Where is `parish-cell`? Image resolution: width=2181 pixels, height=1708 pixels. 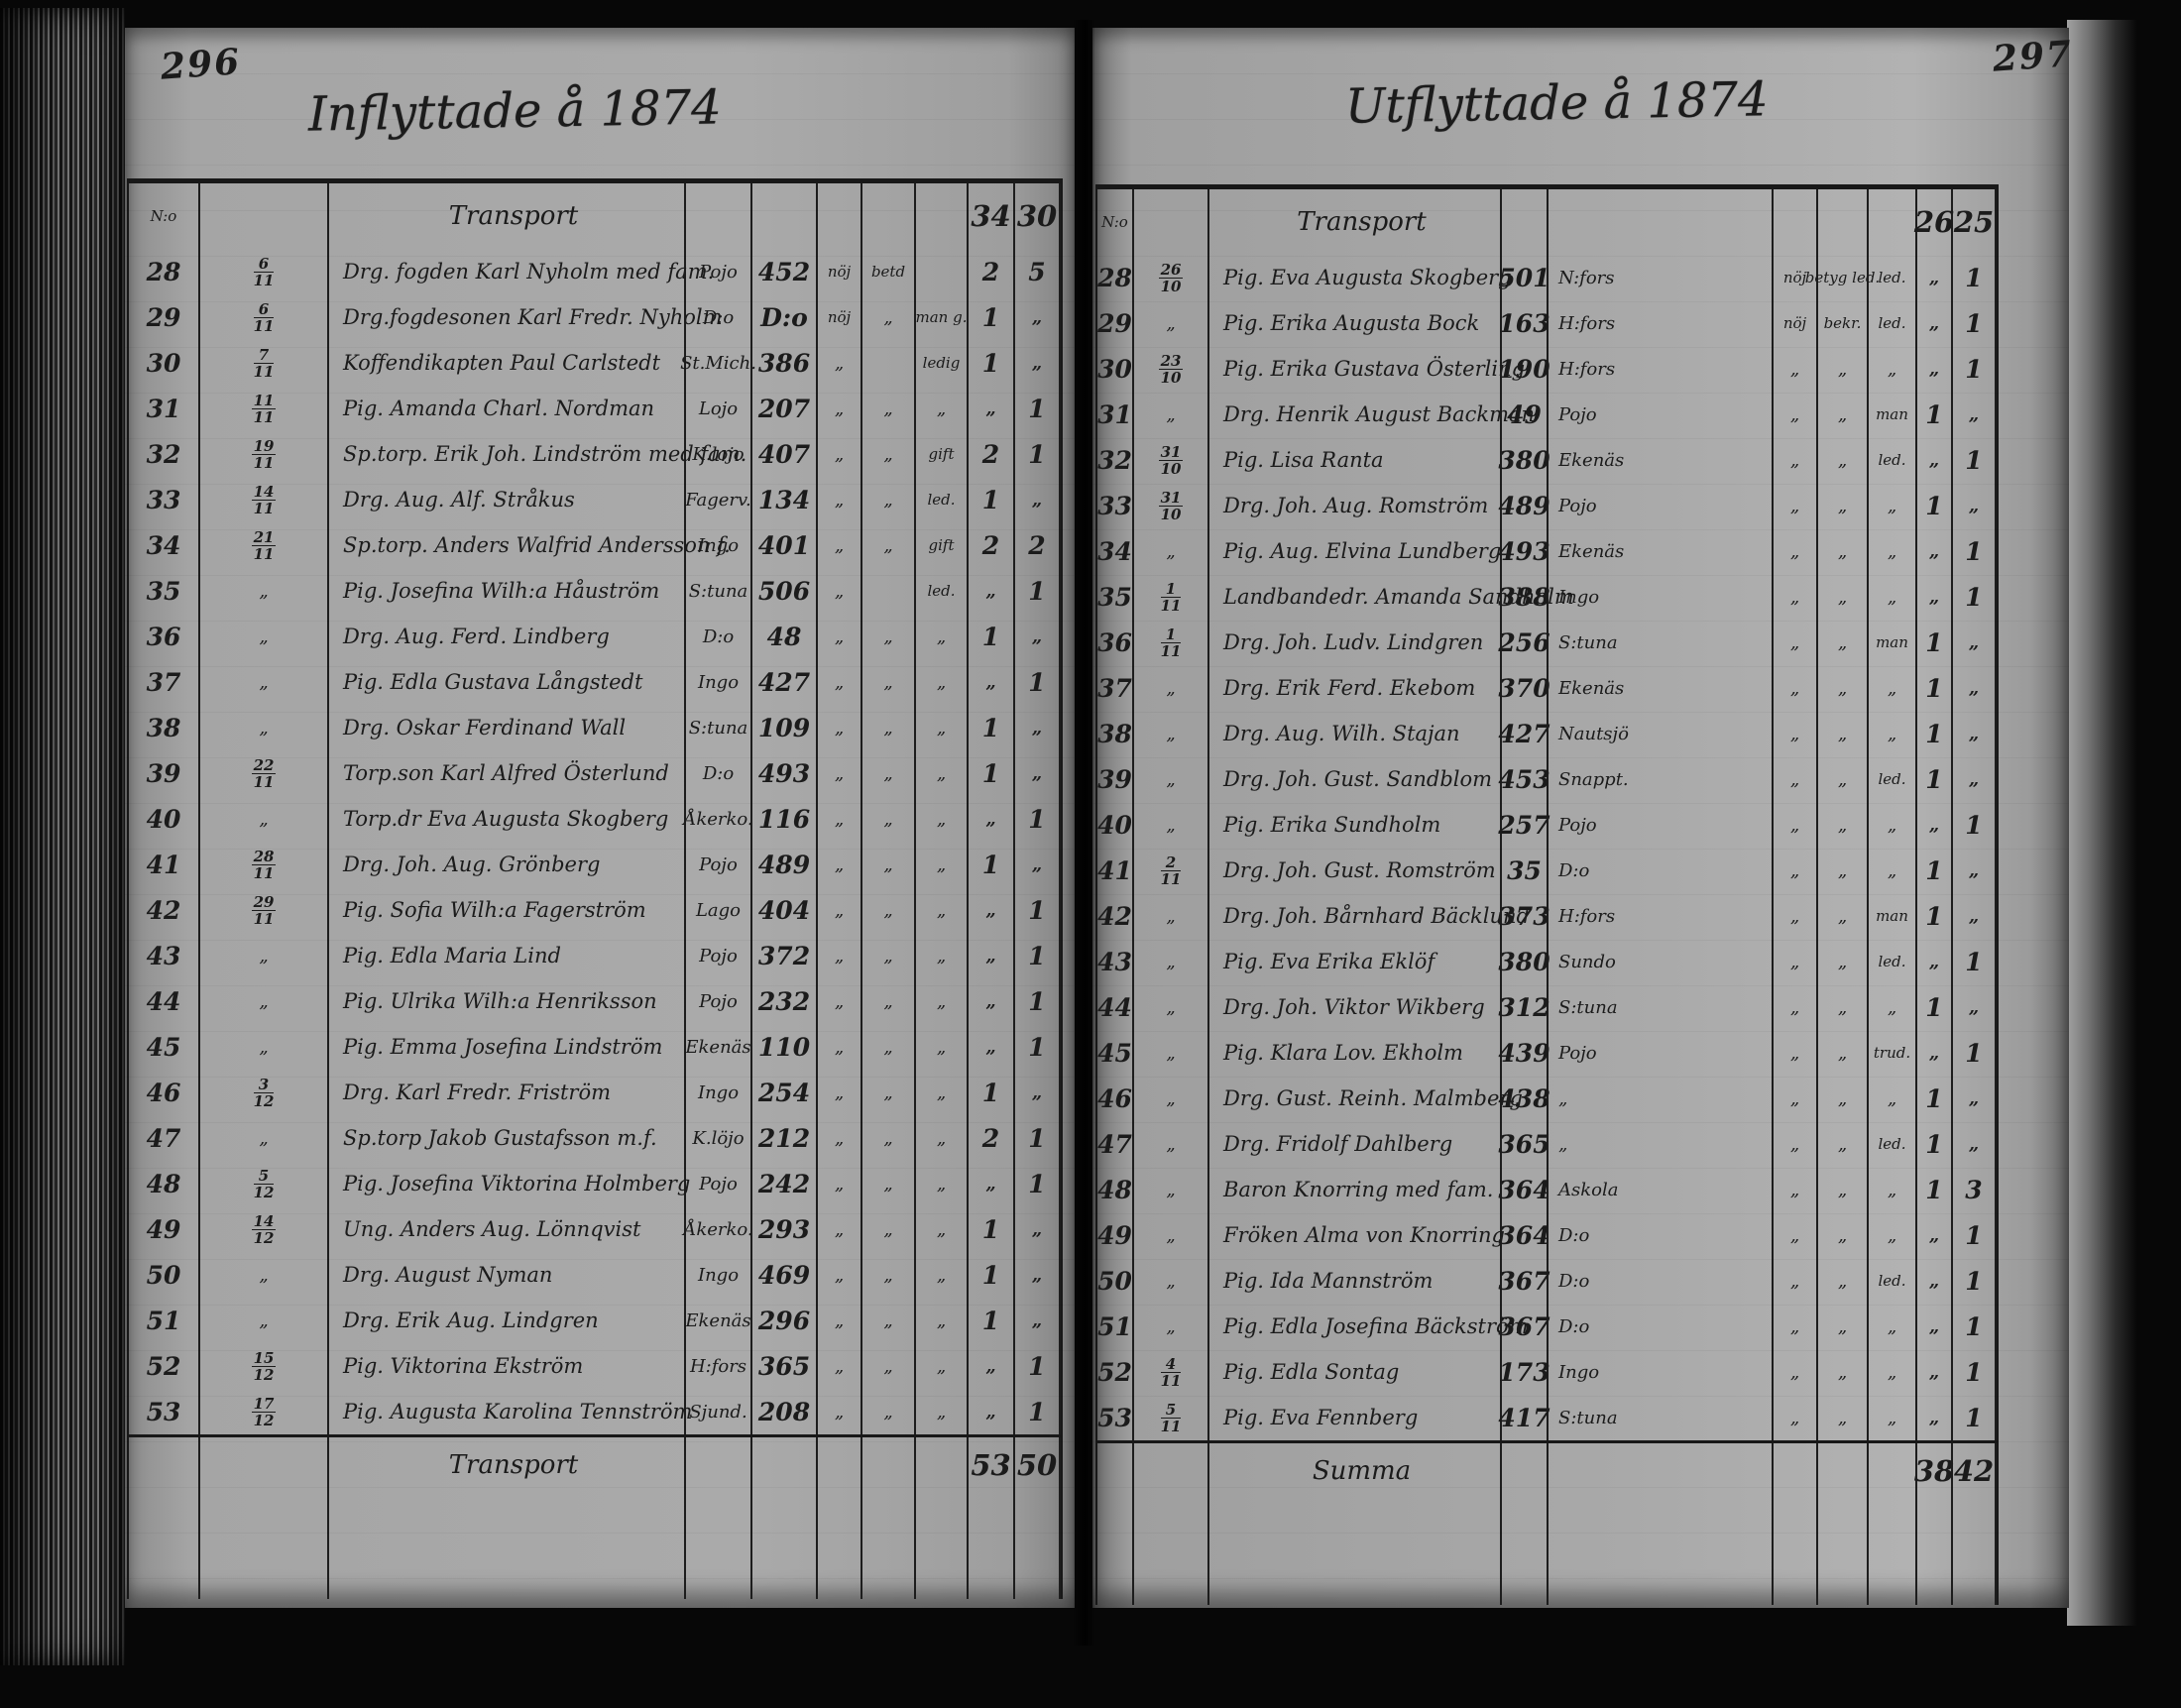 parish-cell is located at coordinates (719, 1545).